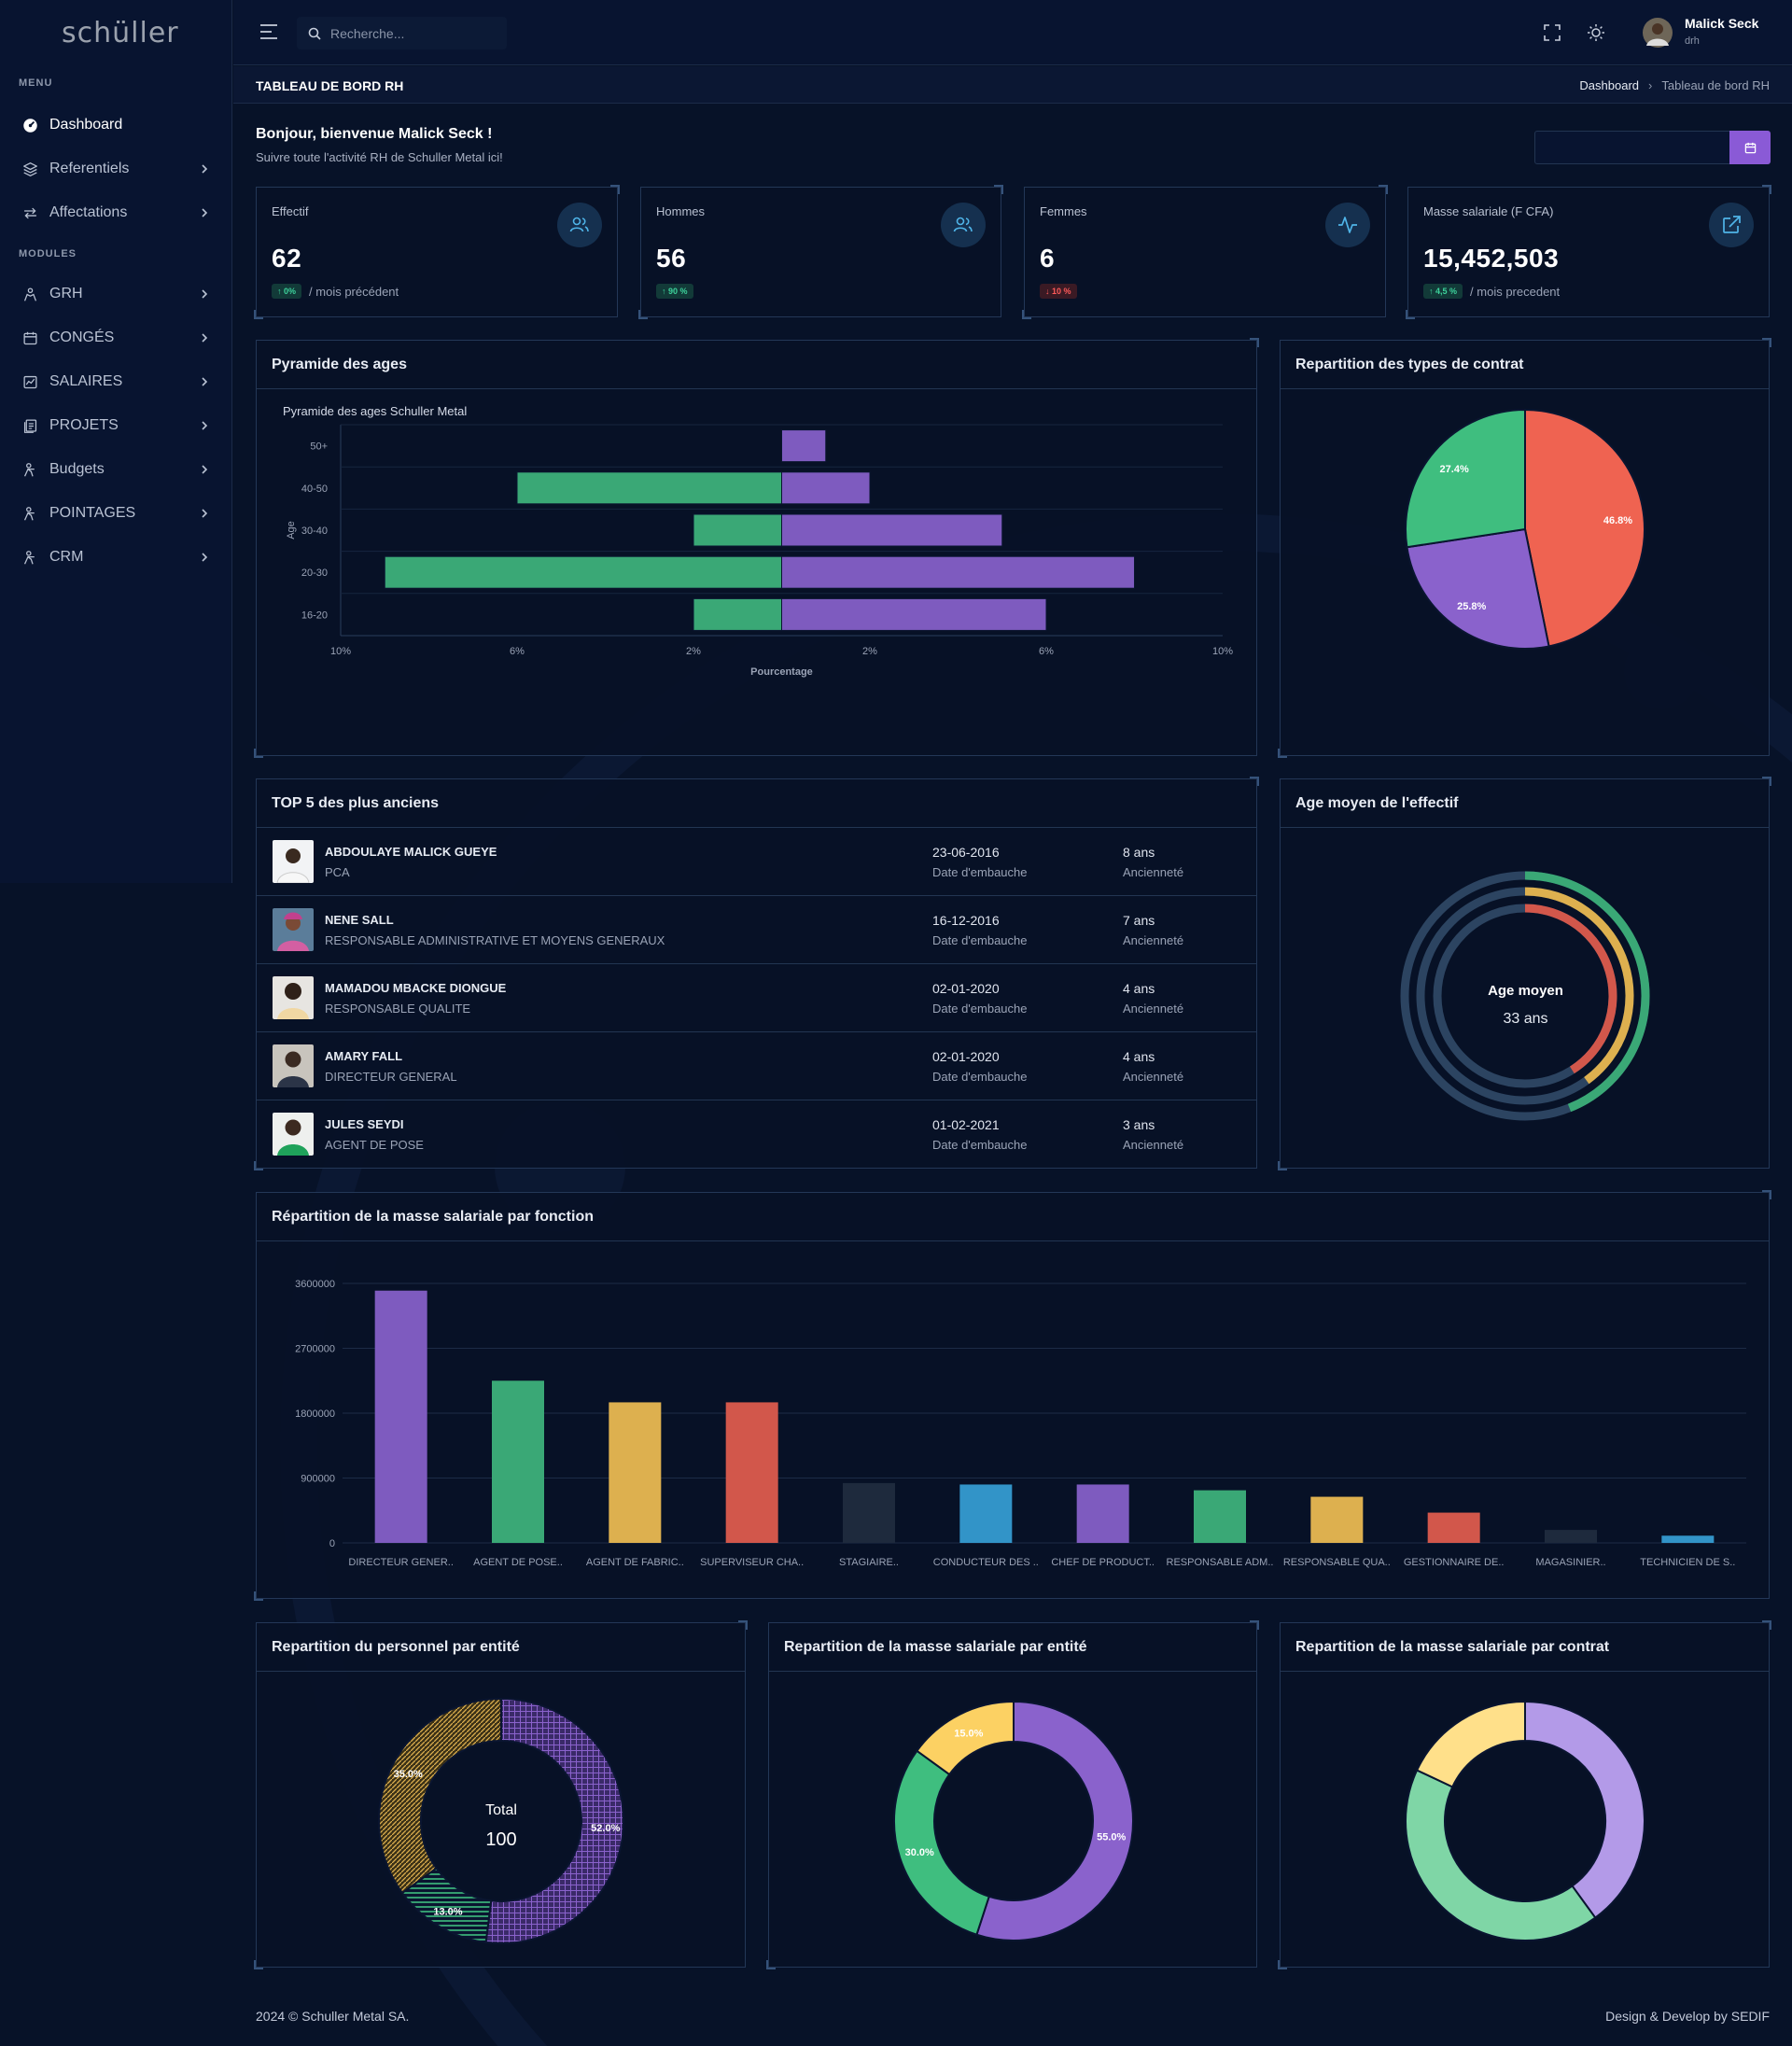  I want to click on sidebar-item-referentiels: Referentiels, so click(116, 169).